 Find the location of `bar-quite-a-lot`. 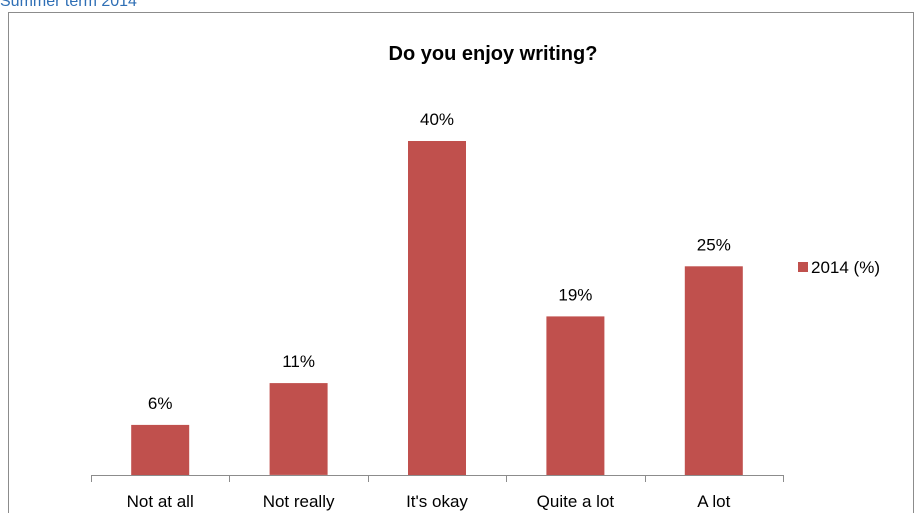

bar-quite-a-lot is located at coordinates (575, 396).